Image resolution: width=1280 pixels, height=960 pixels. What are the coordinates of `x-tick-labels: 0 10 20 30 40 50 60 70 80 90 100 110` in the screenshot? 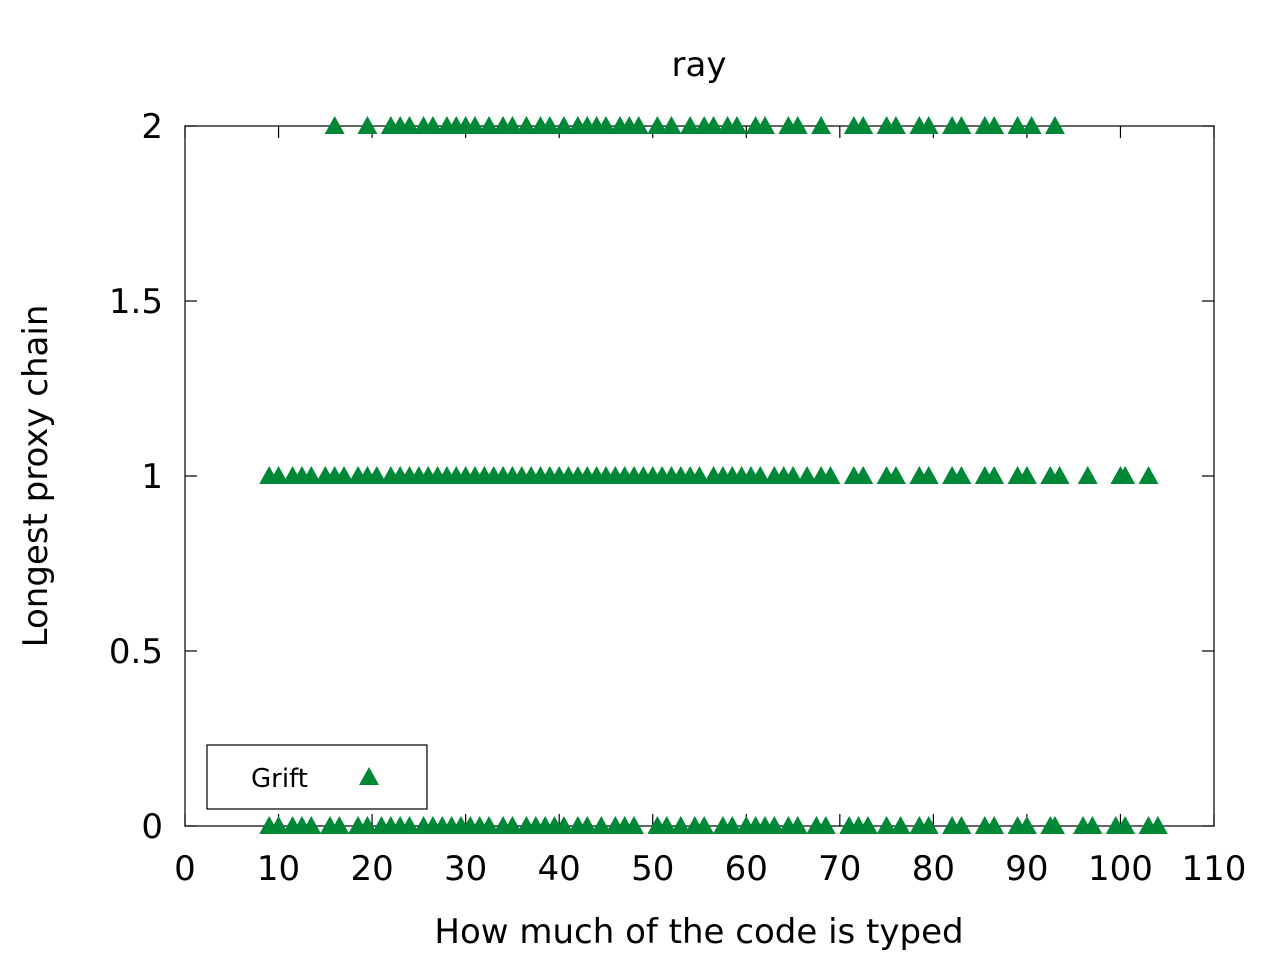 It's located at (710, 869).